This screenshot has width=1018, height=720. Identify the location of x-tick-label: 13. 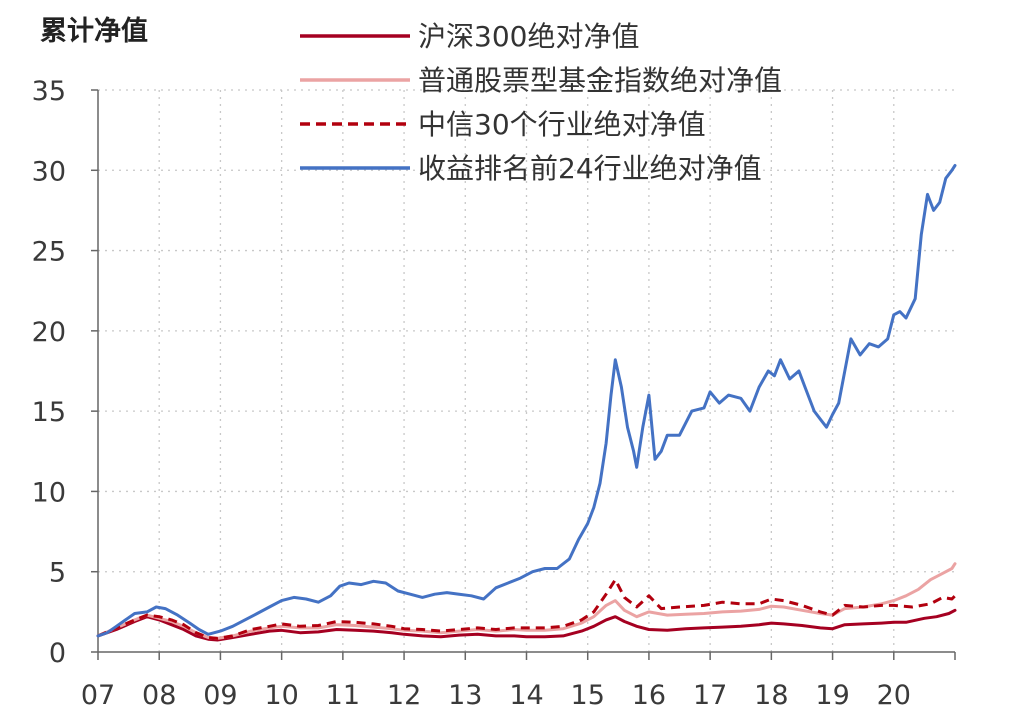
(465, 695).